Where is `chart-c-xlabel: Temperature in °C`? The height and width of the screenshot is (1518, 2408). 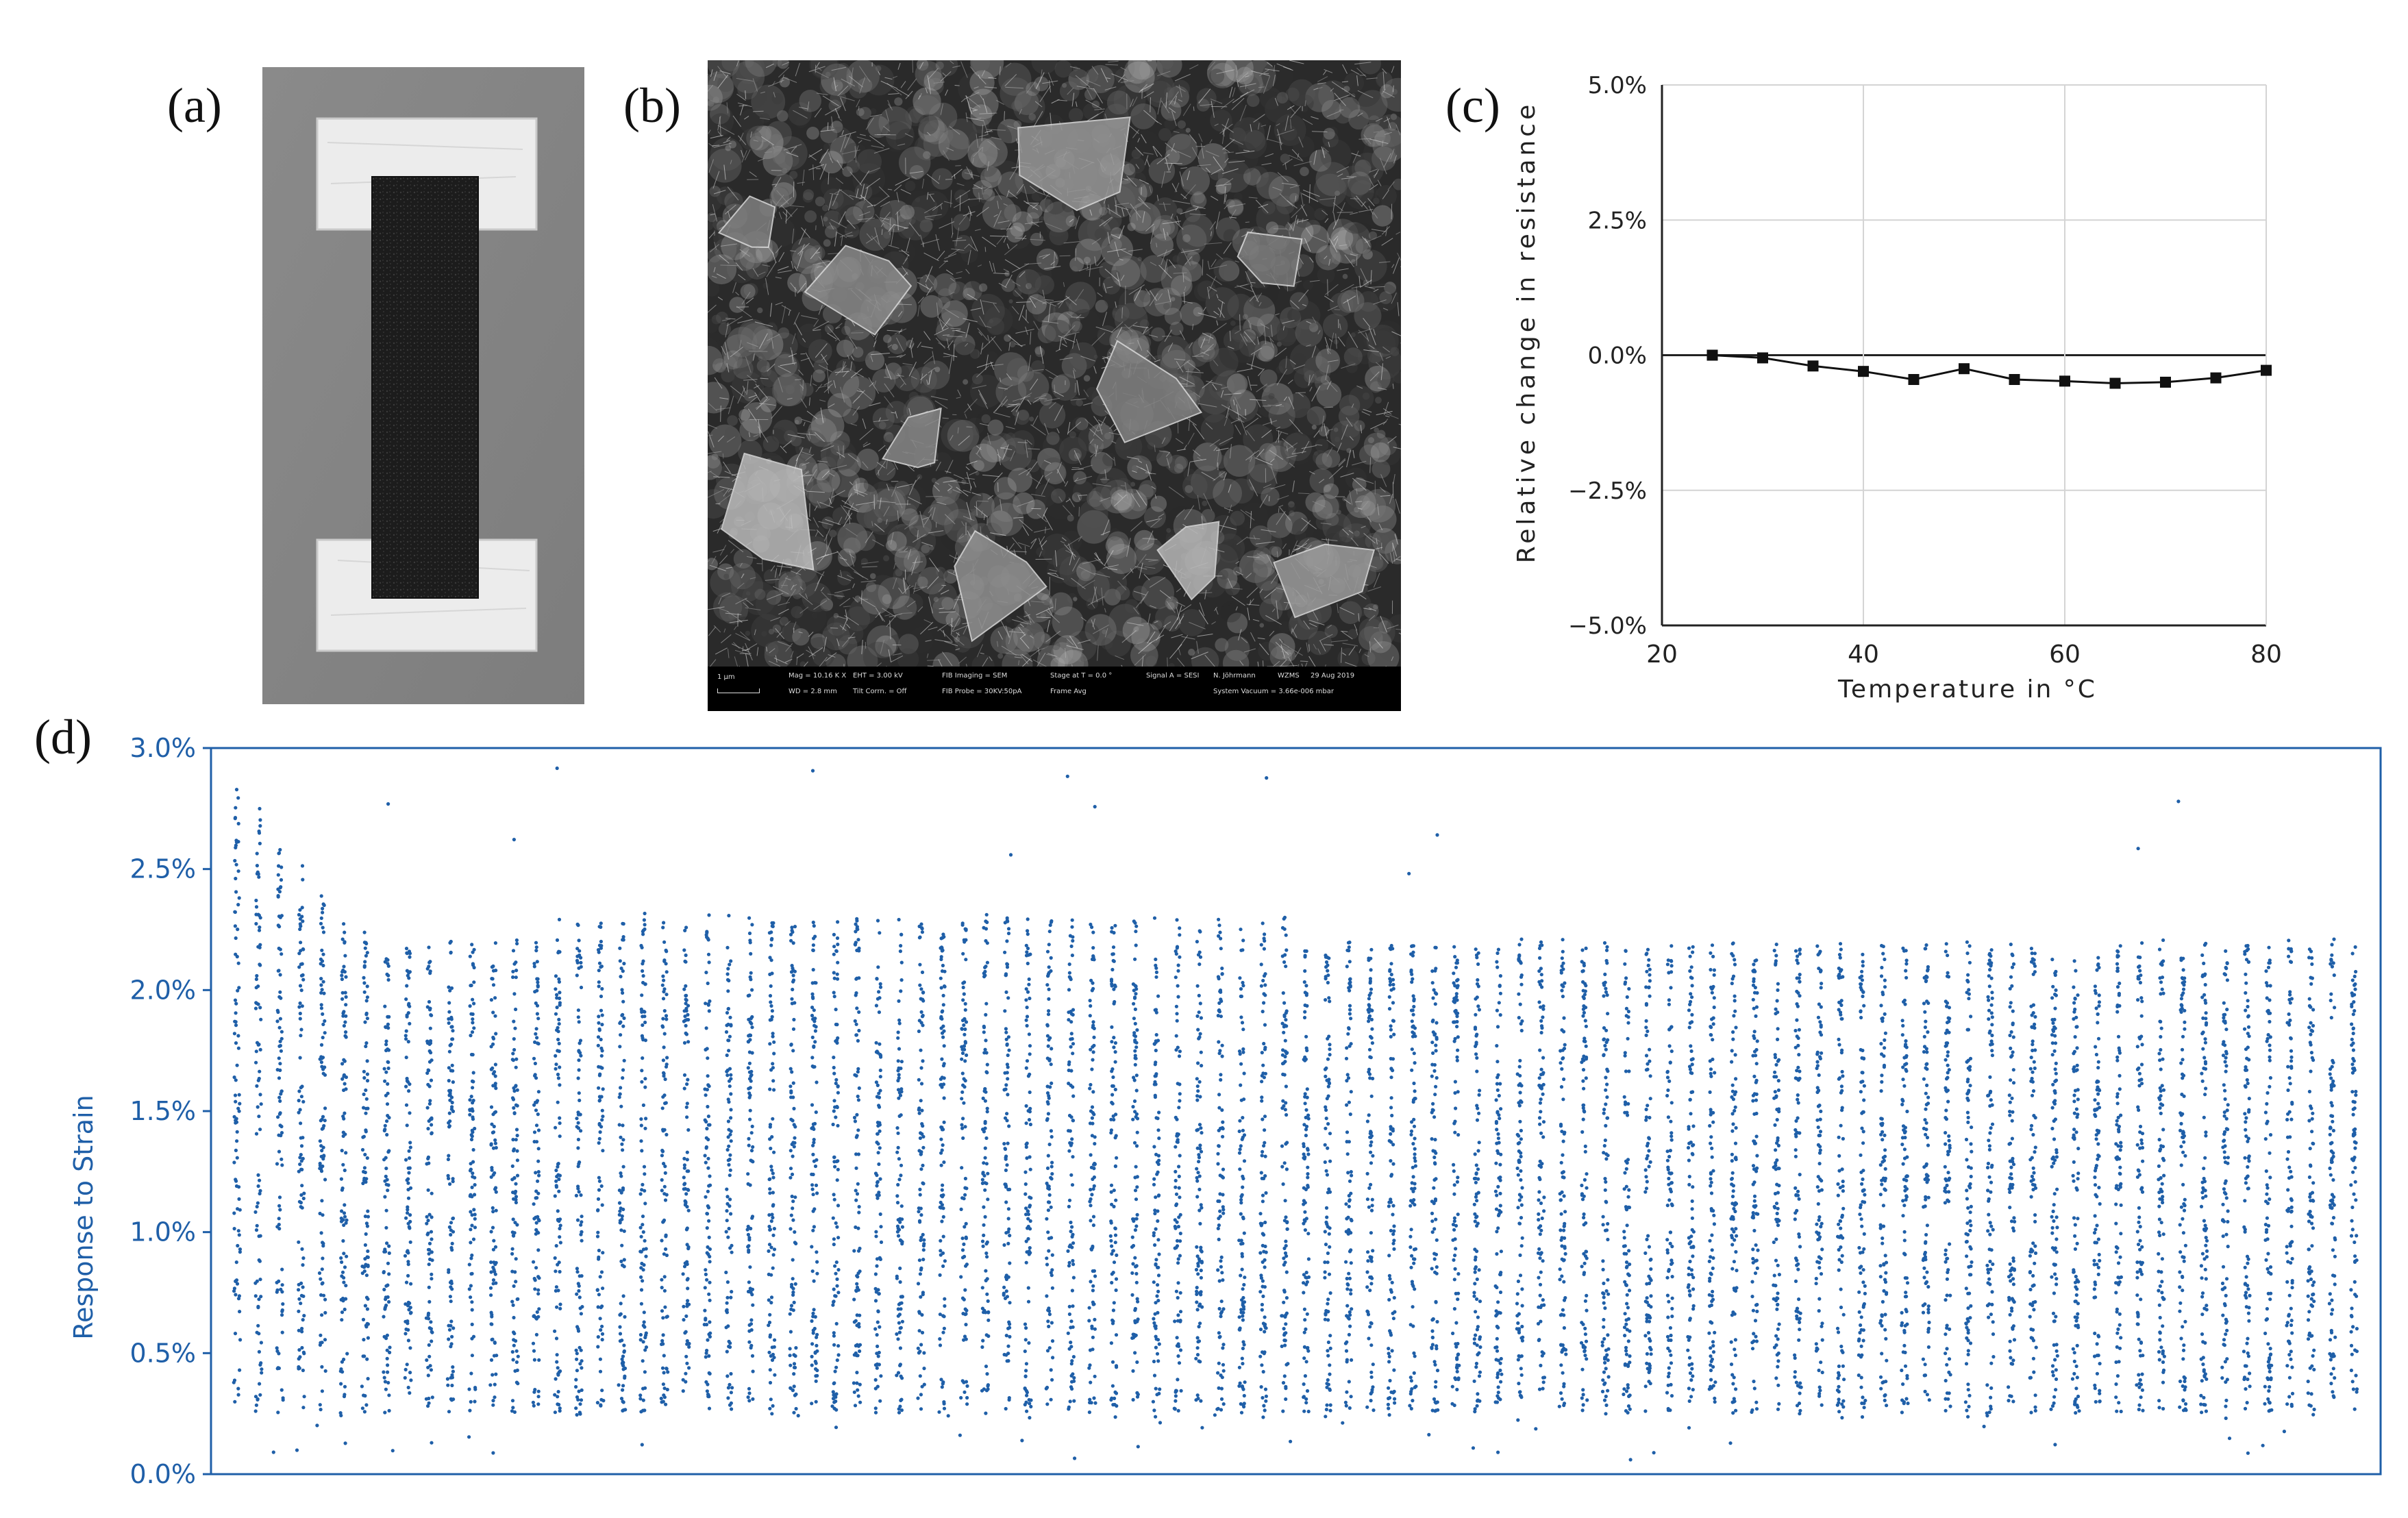 chart-c-xlabel: Temperature in °C is located at coordinates (1967, 689).